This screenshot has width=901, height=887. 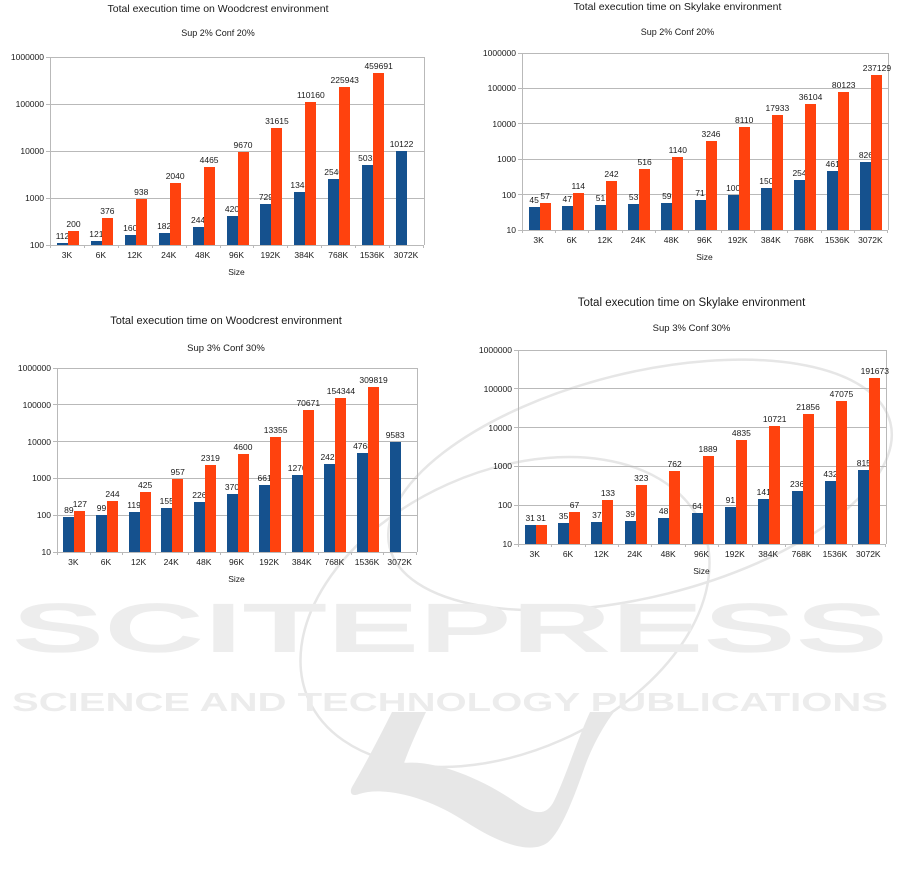 I want to click on bar-value-label: 225943, so click(x=344, y=80).